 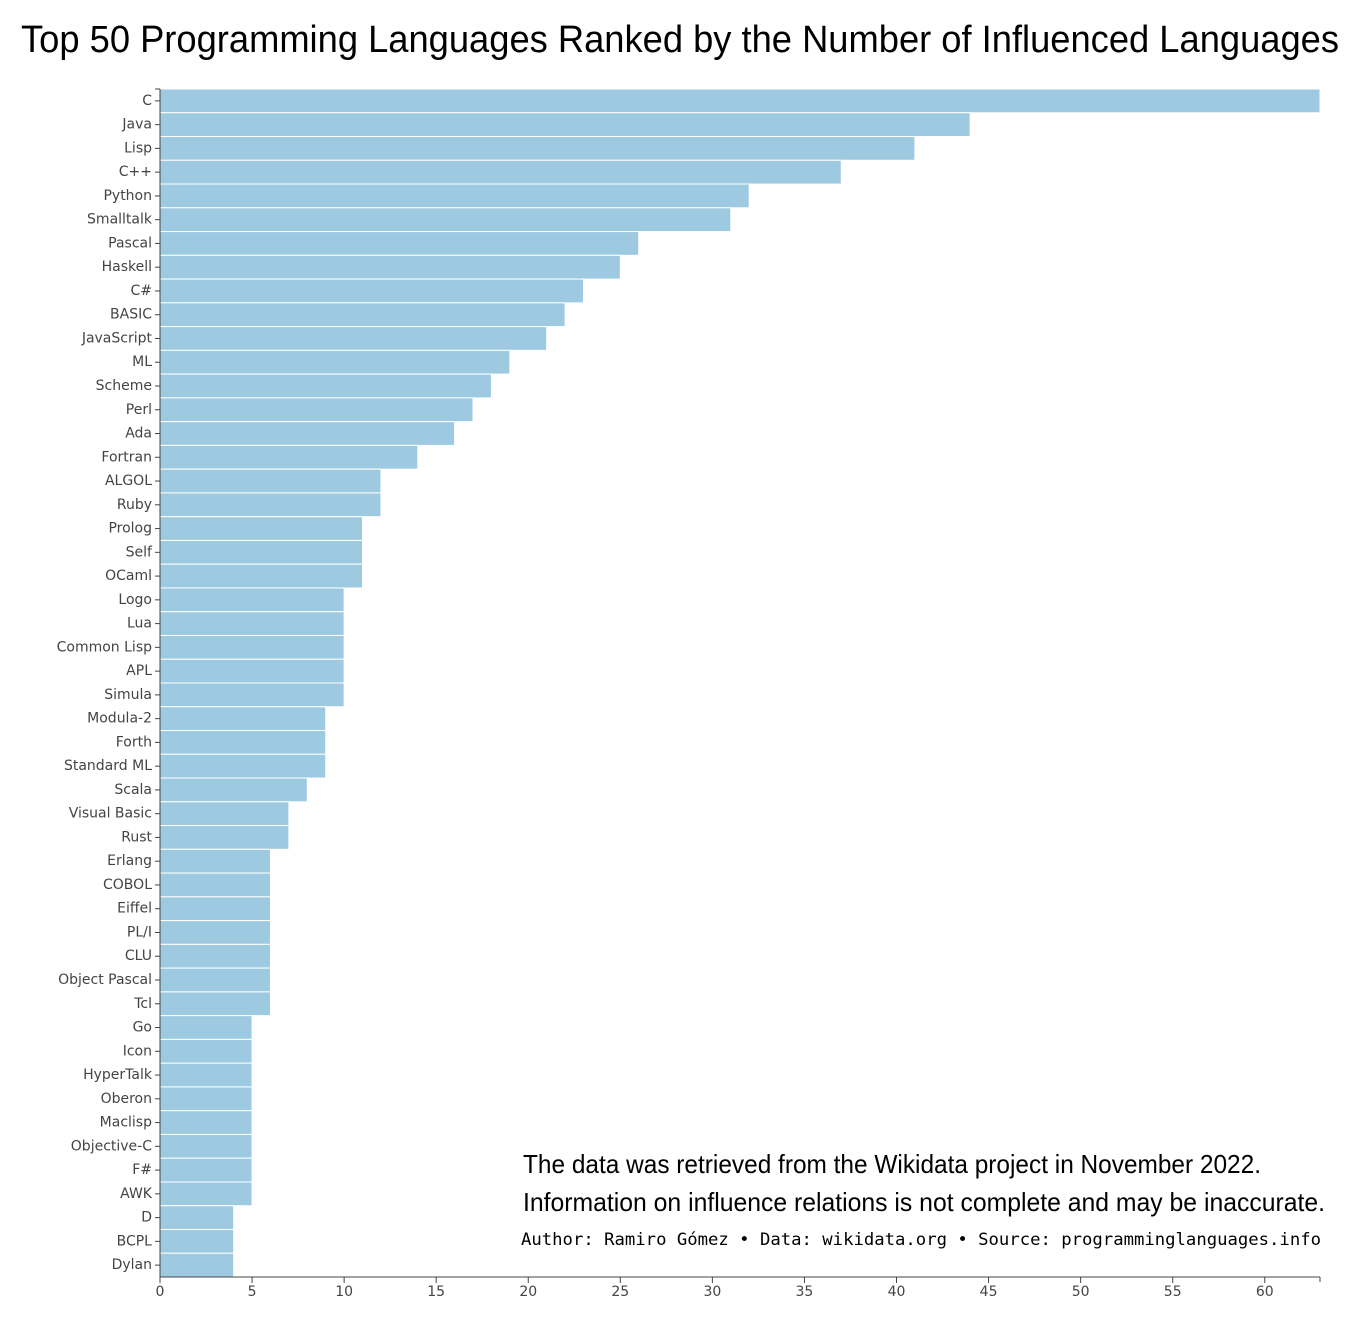 What do you see at coordinates (104, 647) in the screenshot?
I see `y-tick-label: Common Lisp` at bounding box center [104, 647].